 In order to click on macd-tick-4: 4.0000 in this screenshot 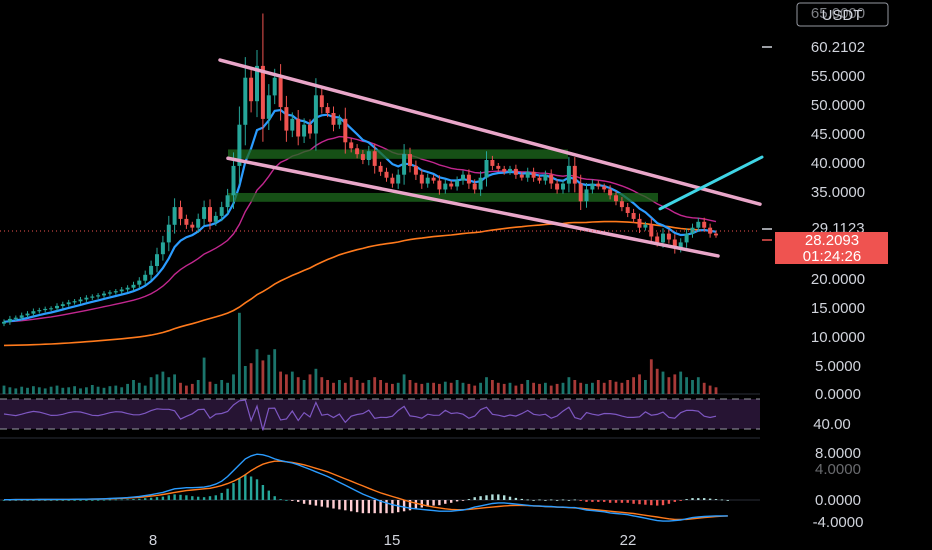, I will do `click(838, 469)`.